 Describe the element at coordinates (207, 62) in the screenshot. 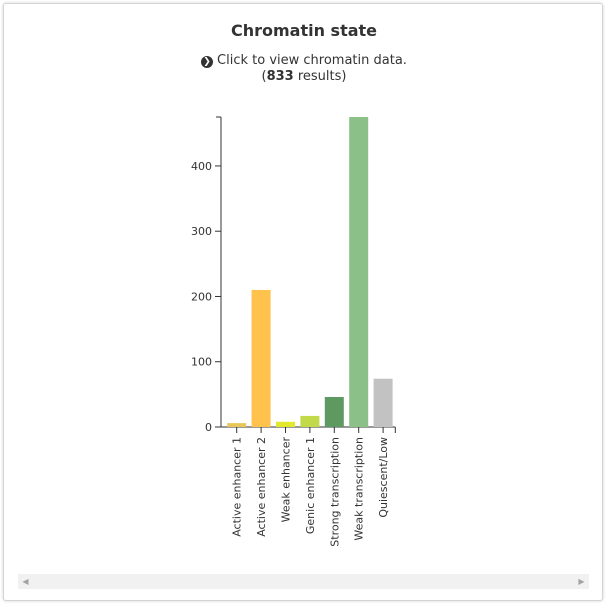

I see `circle-arrow-right-icon: ❯` at that location.